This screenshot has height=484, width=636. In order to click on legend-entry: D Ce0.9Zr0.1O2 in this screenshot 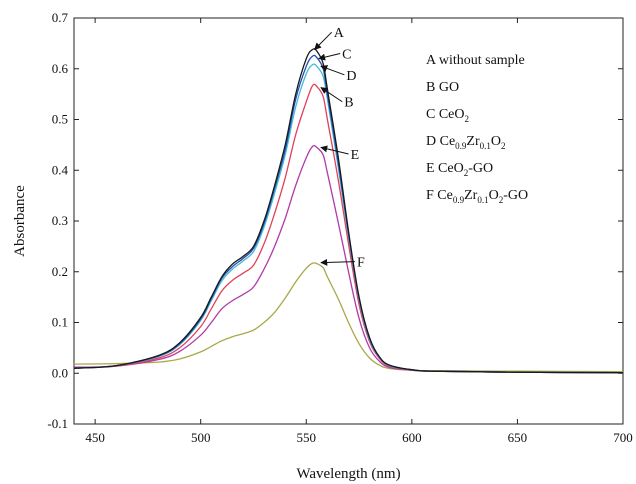, I will do `click(466, 142)`.